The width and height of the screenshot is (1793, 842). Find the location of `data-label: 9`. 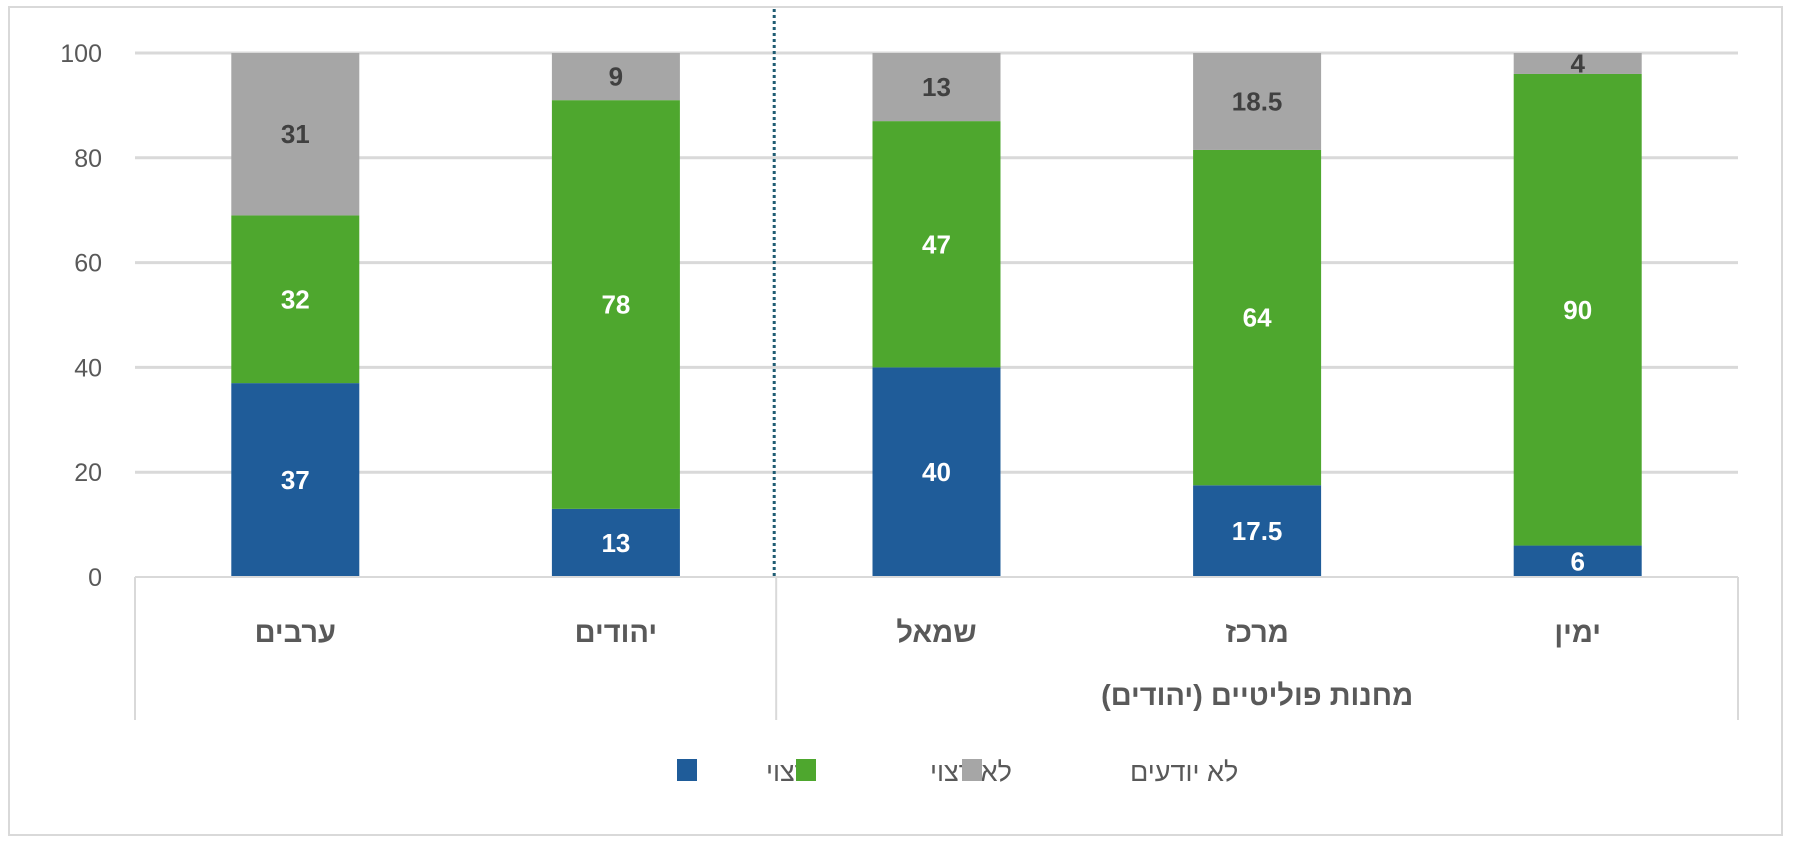

data-label: 9 is located at coordinates (616, 77).